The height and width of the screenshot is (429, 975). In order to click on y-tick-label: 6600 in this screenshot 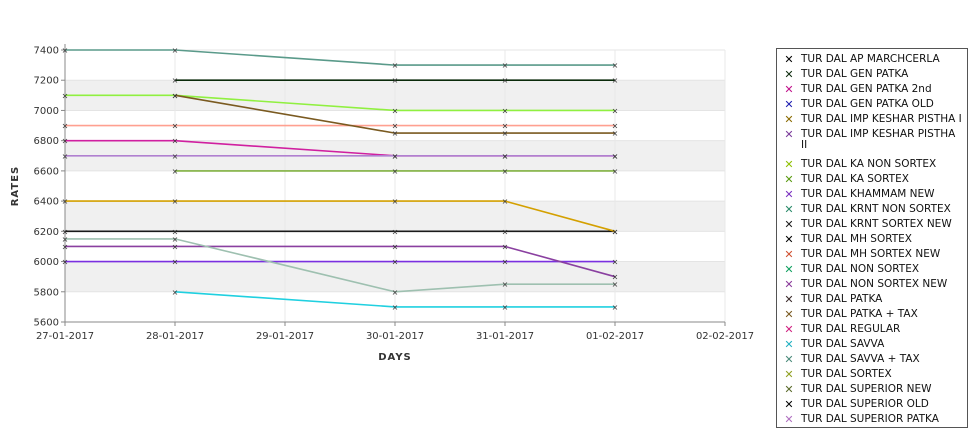, I will do `click(46, 171)`.